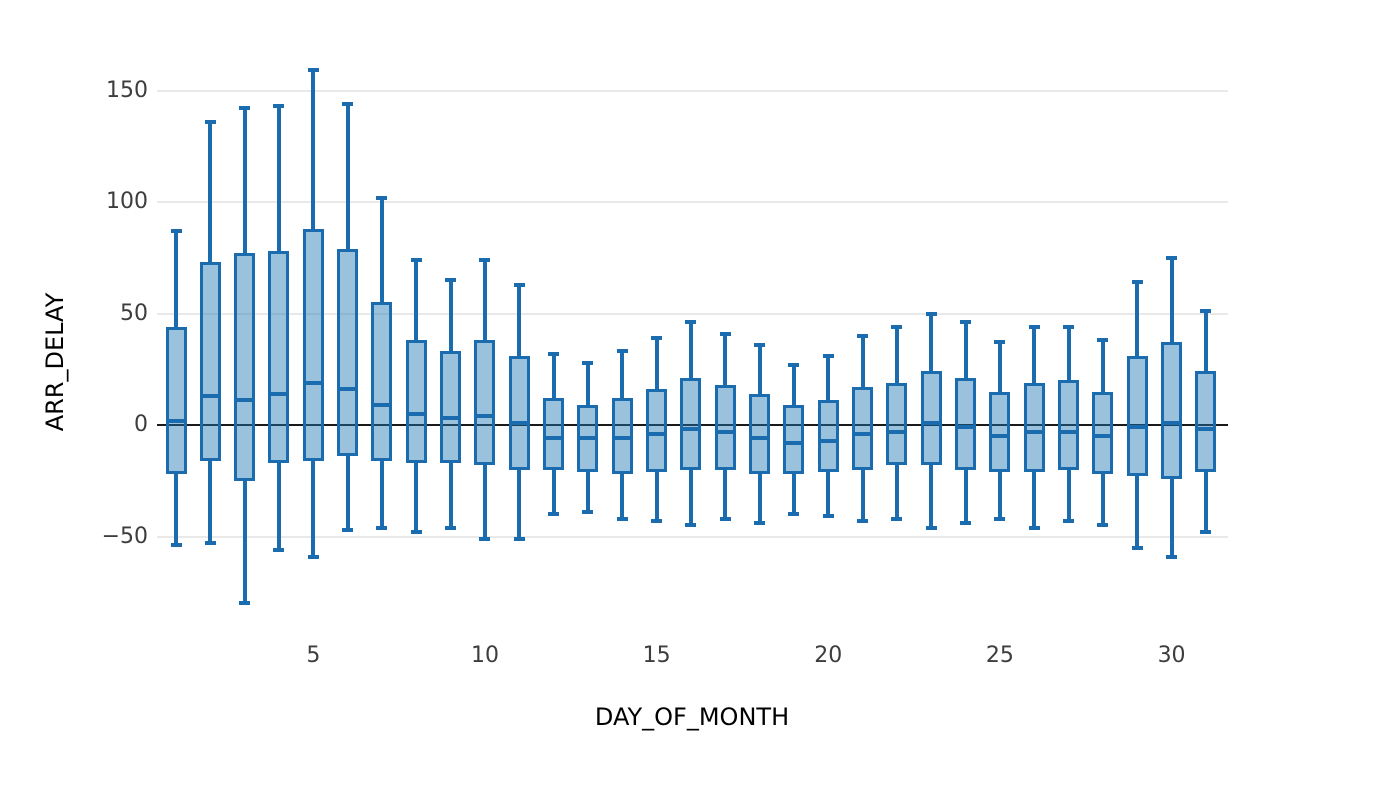 The height and width of the screenshot is (808, 1400). I want to click on gridline, so click(692, 202).